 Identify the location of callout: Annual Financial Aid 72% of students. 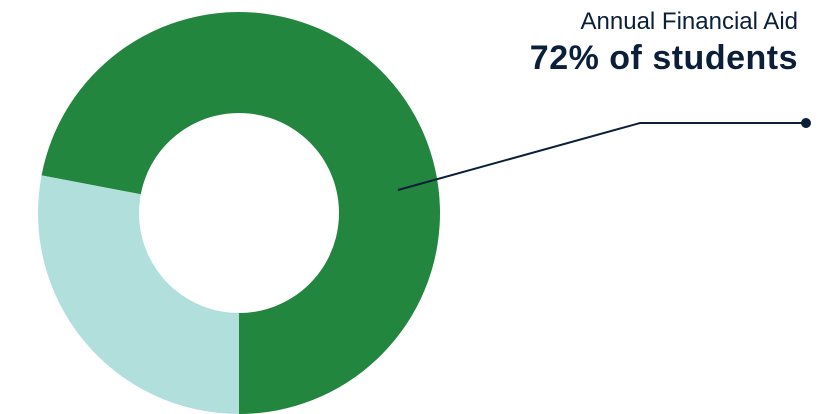
(664, 42).